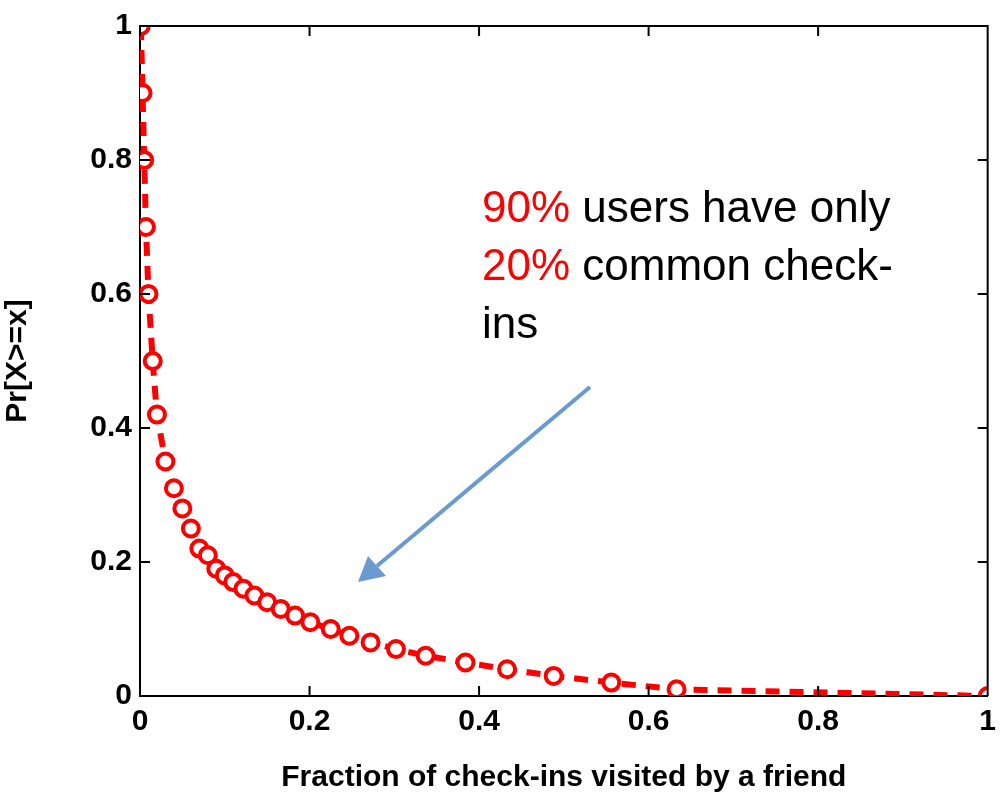  Describe the element at coordinates (16, 361) in the screenshot. I see `y-axis-title: Pr[X>=x]` at that location.